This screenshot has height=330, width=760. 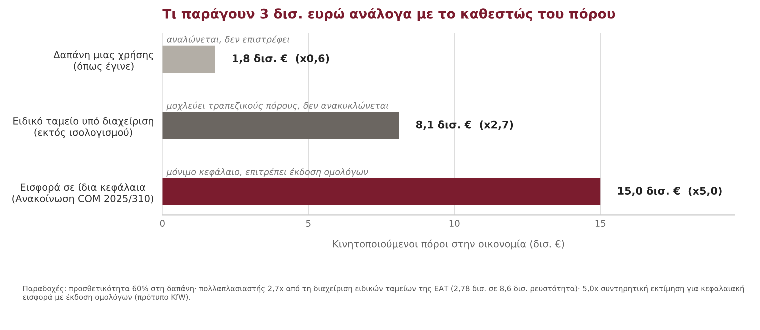 What do you see at coordinates (84, 127) in the screenshot?
I see `y-tick-label: Ειδικό ταμείο υπό διαχείριση (εκτός ισολογισμού)` at bounding box center [84, 127].